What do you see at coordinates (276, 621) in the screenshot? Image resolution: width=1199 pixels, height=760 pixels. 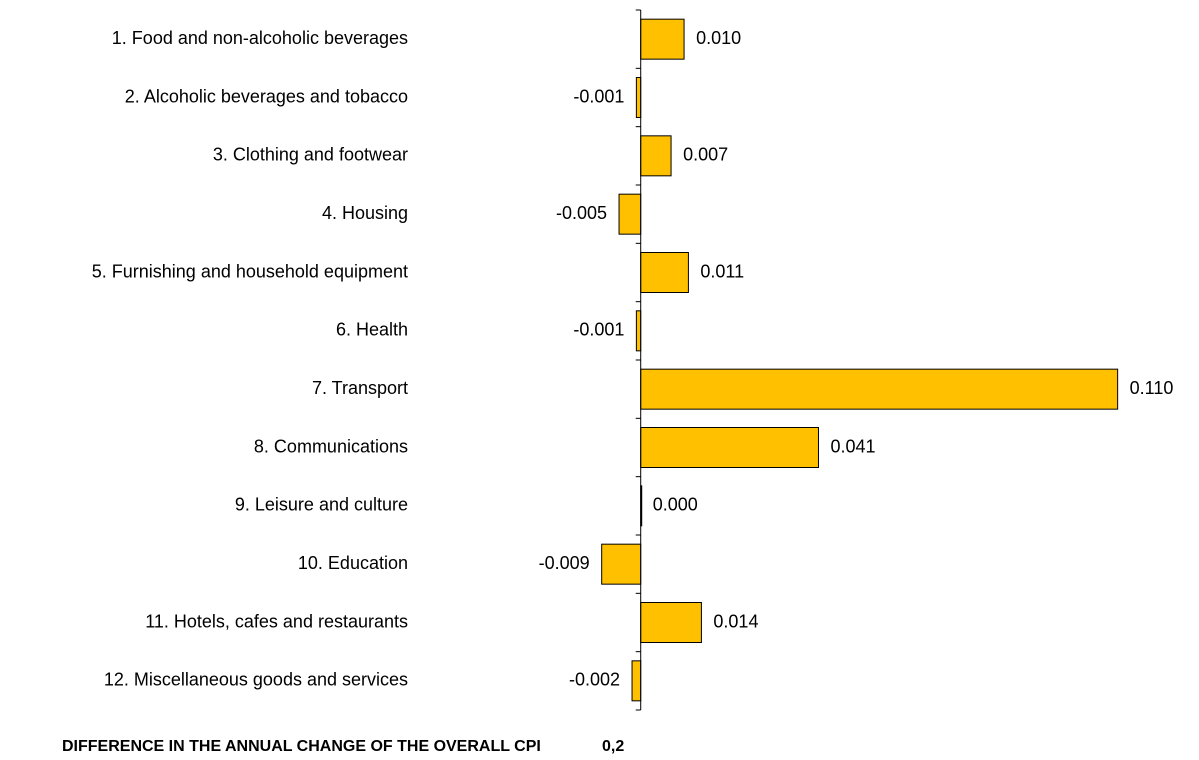 I see `category-label: 11. Hotels, cafes and restaurants` at bounding box center [276, 621].